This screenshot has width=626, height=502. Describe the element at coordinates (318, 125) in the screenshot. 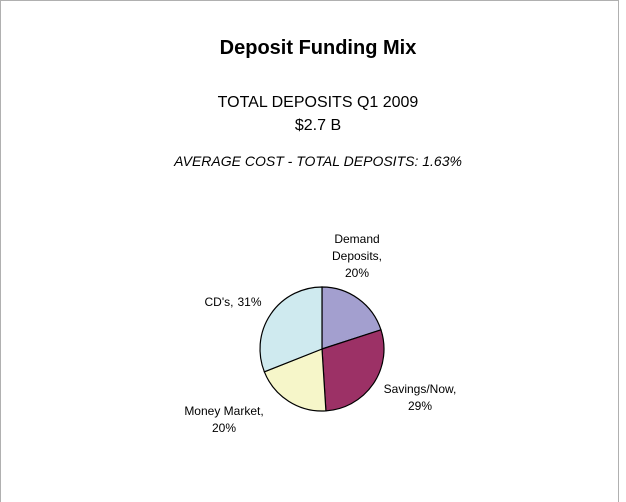

I see `subtitle: $2.7 B` at that location.